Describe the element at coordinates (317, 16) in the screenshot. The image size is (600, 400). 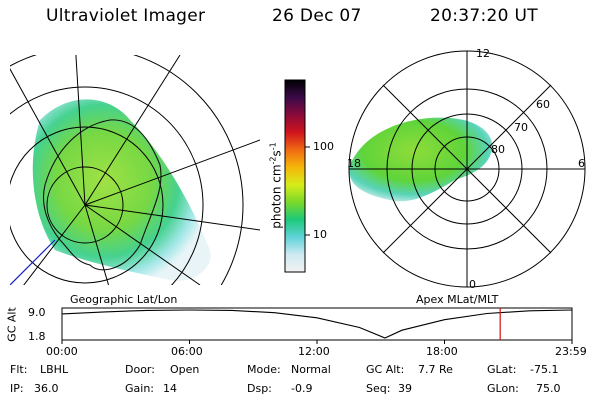
I see `date-readout: 26 Dec 07` at that location.